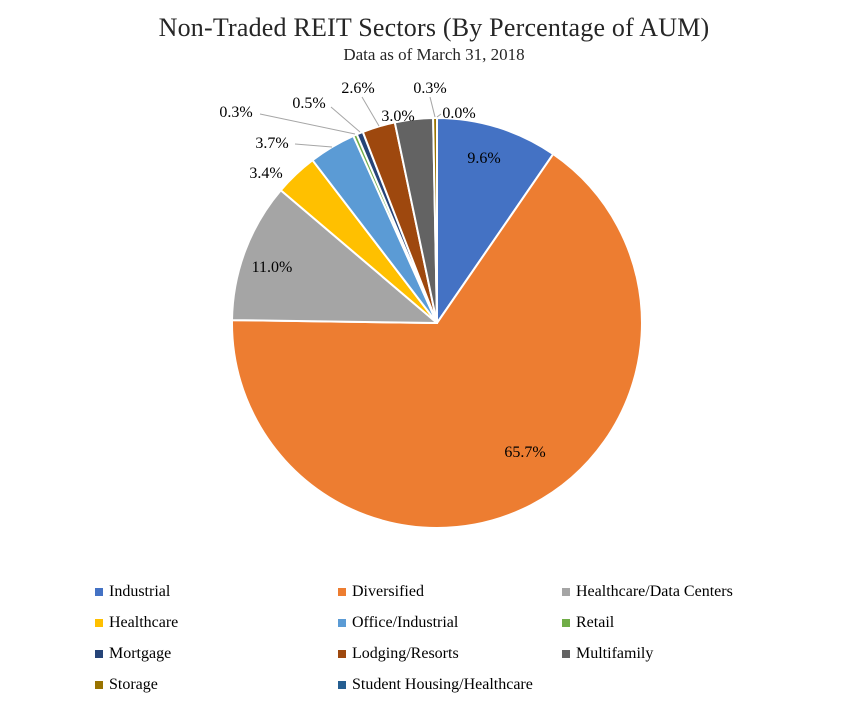 The width and height of the screenshot is (868, 711). What do you see at coordinates (595, 622) in the screenshot?
I see `legend-label-retail: Retail` at bounding box center [595, 622].